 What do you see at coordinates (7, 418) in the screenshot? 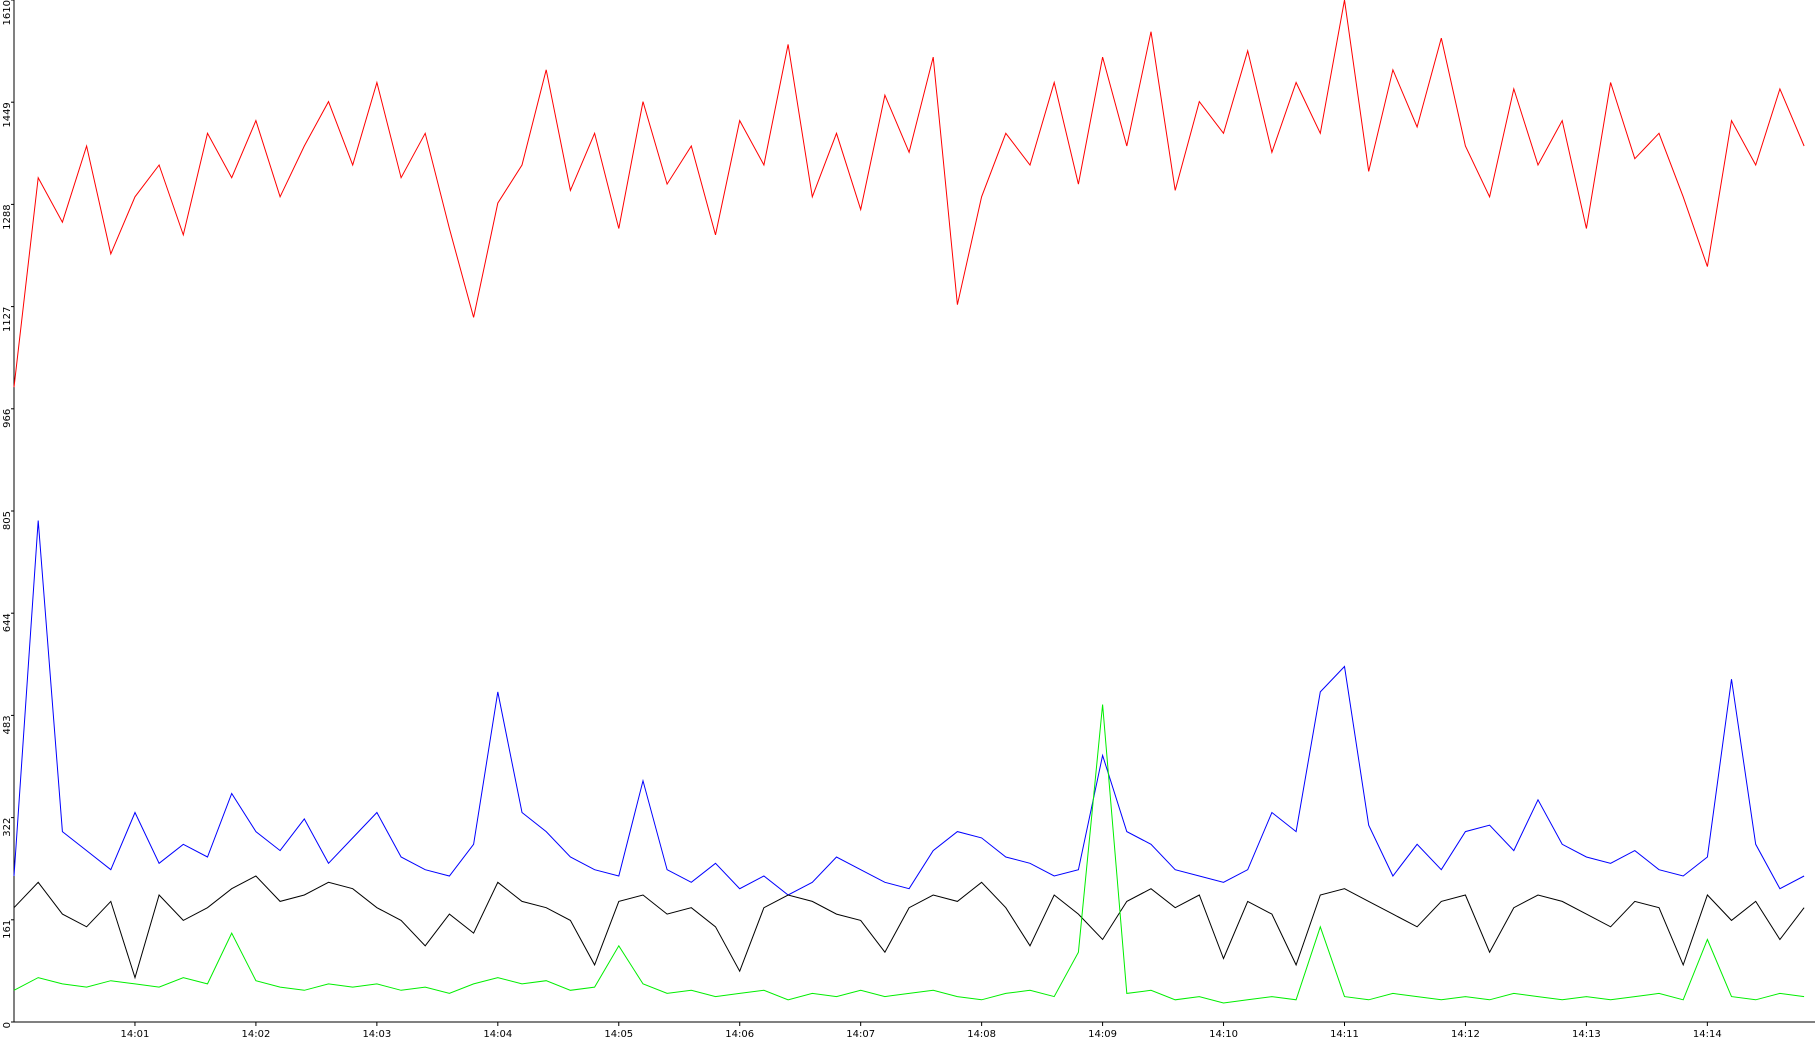
I see `y-tick-label: 966` at bounding box center [7, 418].